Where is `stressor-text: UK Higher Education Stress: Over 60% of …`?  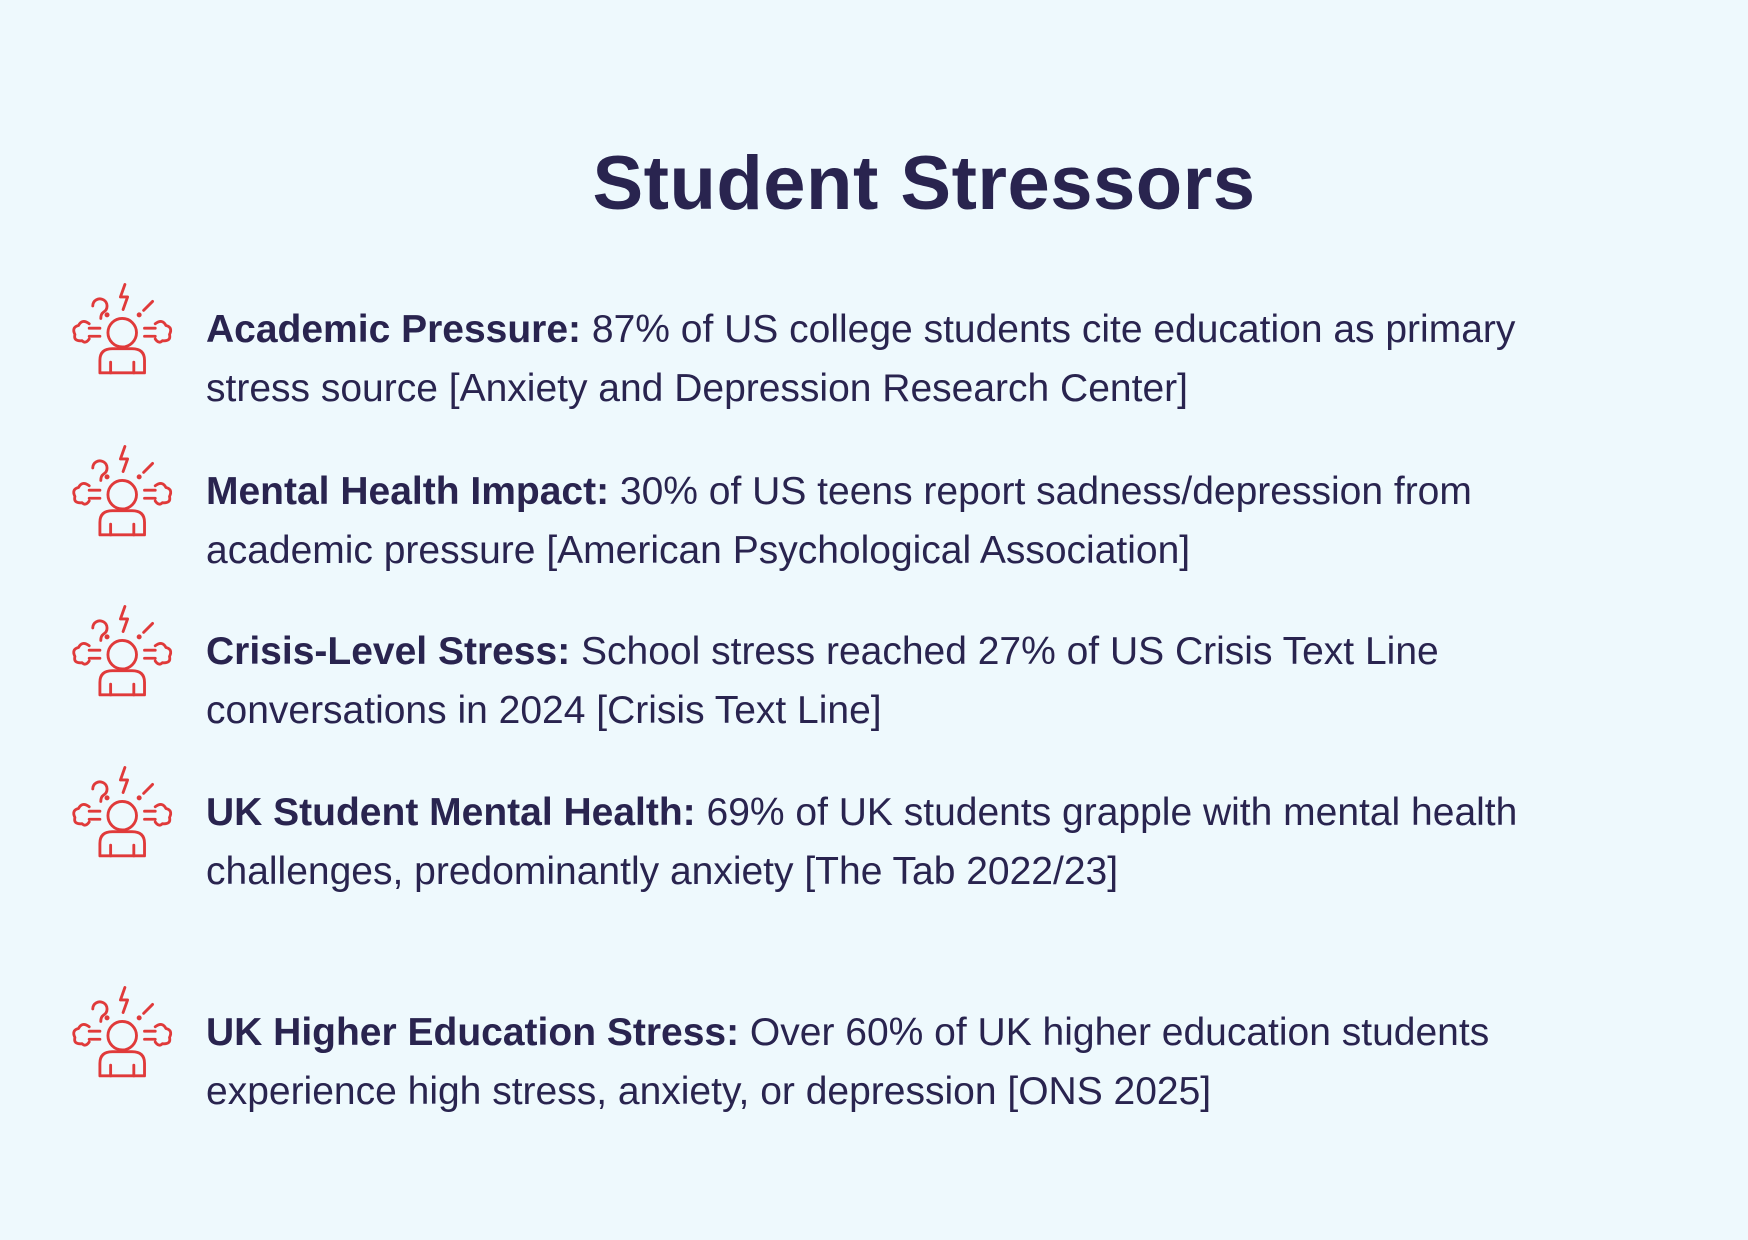 stressor-text: UK Higher Education Stress: Over 60% of … is located at coordinates (916, 1062).